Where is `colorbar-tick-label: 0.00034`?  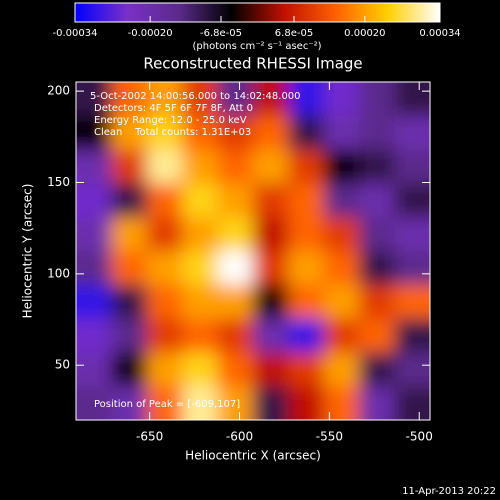
colorbar-tick-label: 0.00034 is located at coordinates (439, 33).